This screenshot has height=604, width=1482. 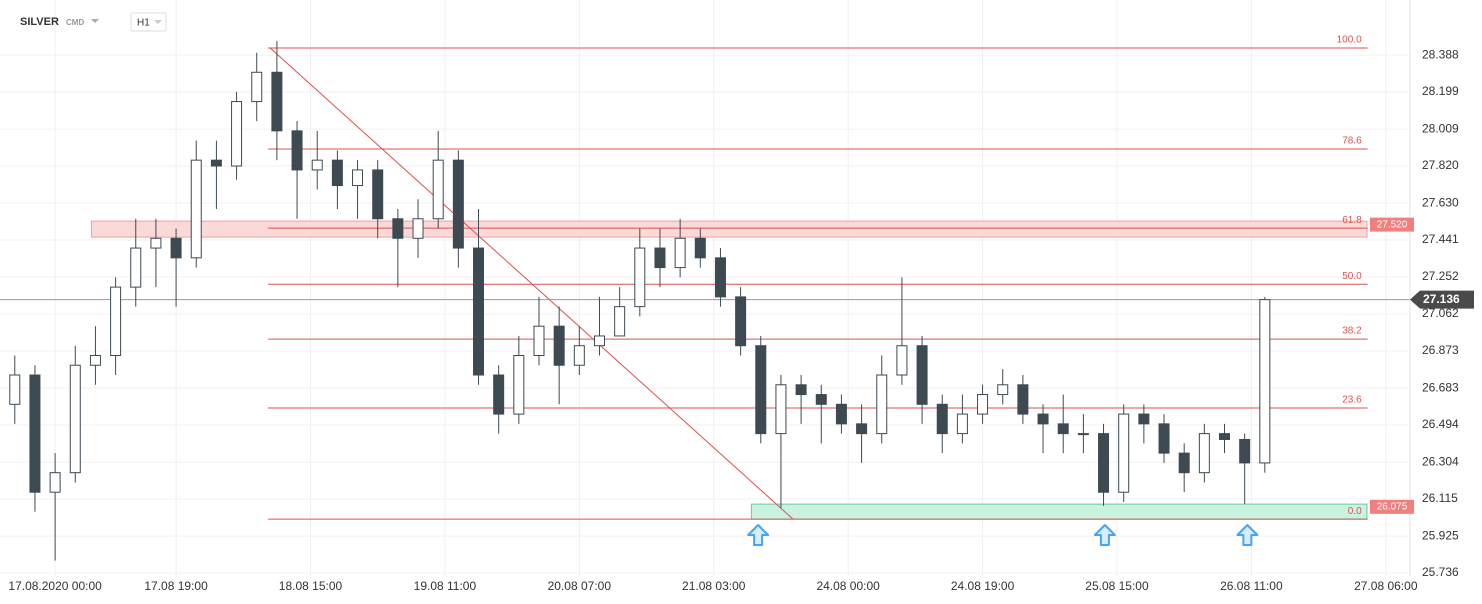 I want to click on symbol: SILVER, so click(x=39, y=22).